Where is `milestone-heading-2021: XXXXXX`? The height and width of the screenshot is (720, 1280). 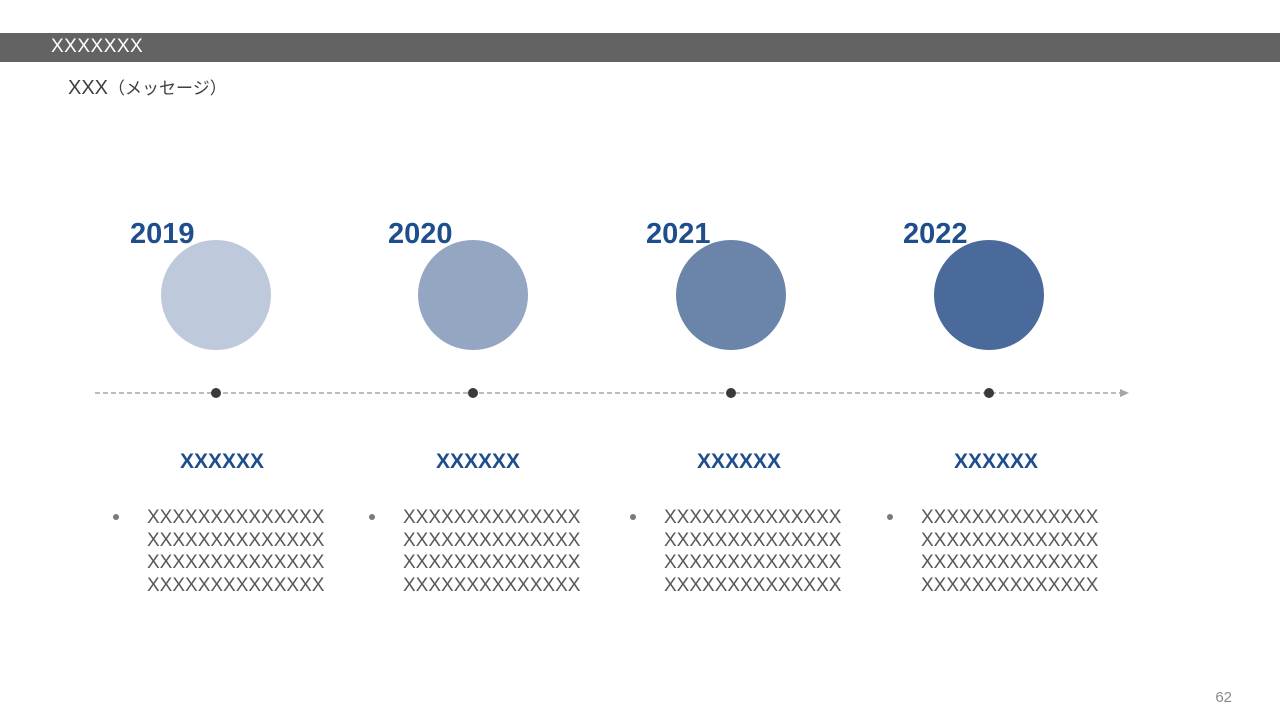 milestone-heading-2021: XXXXXX is located at coordinates (739, 461).